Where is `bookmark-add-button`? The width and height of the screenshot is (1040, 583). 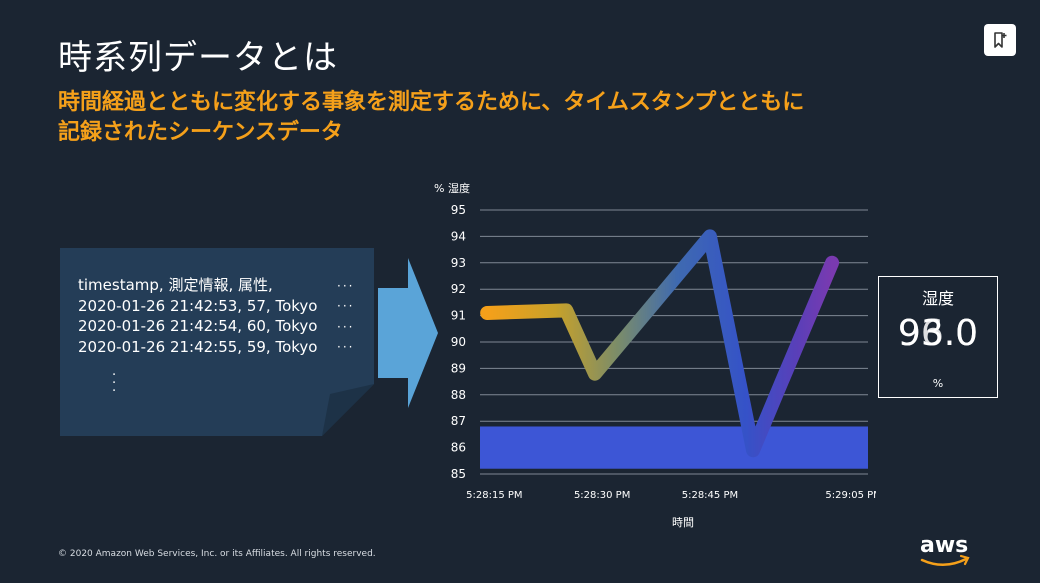
bookmark-add-button is located at coordinates (1000, 40).